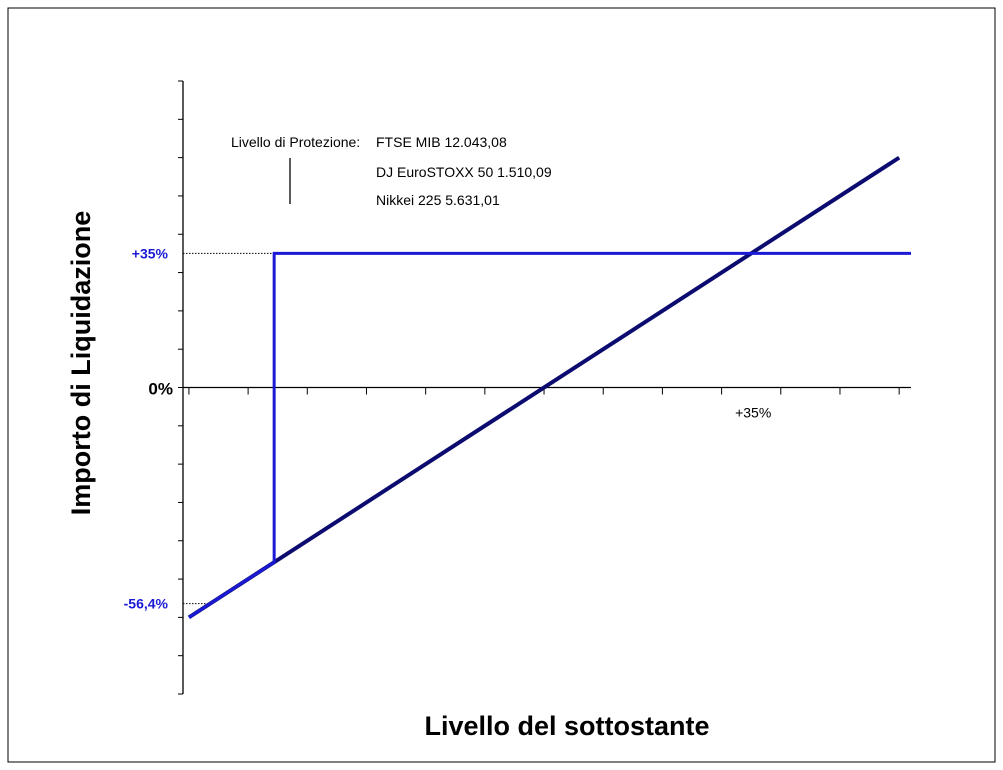 Image resolution: width=1003 pixels, height=770 pixels. I want to click on annotation-line-ftse: FTSE MIB 12.043,08, so click(441, 142).